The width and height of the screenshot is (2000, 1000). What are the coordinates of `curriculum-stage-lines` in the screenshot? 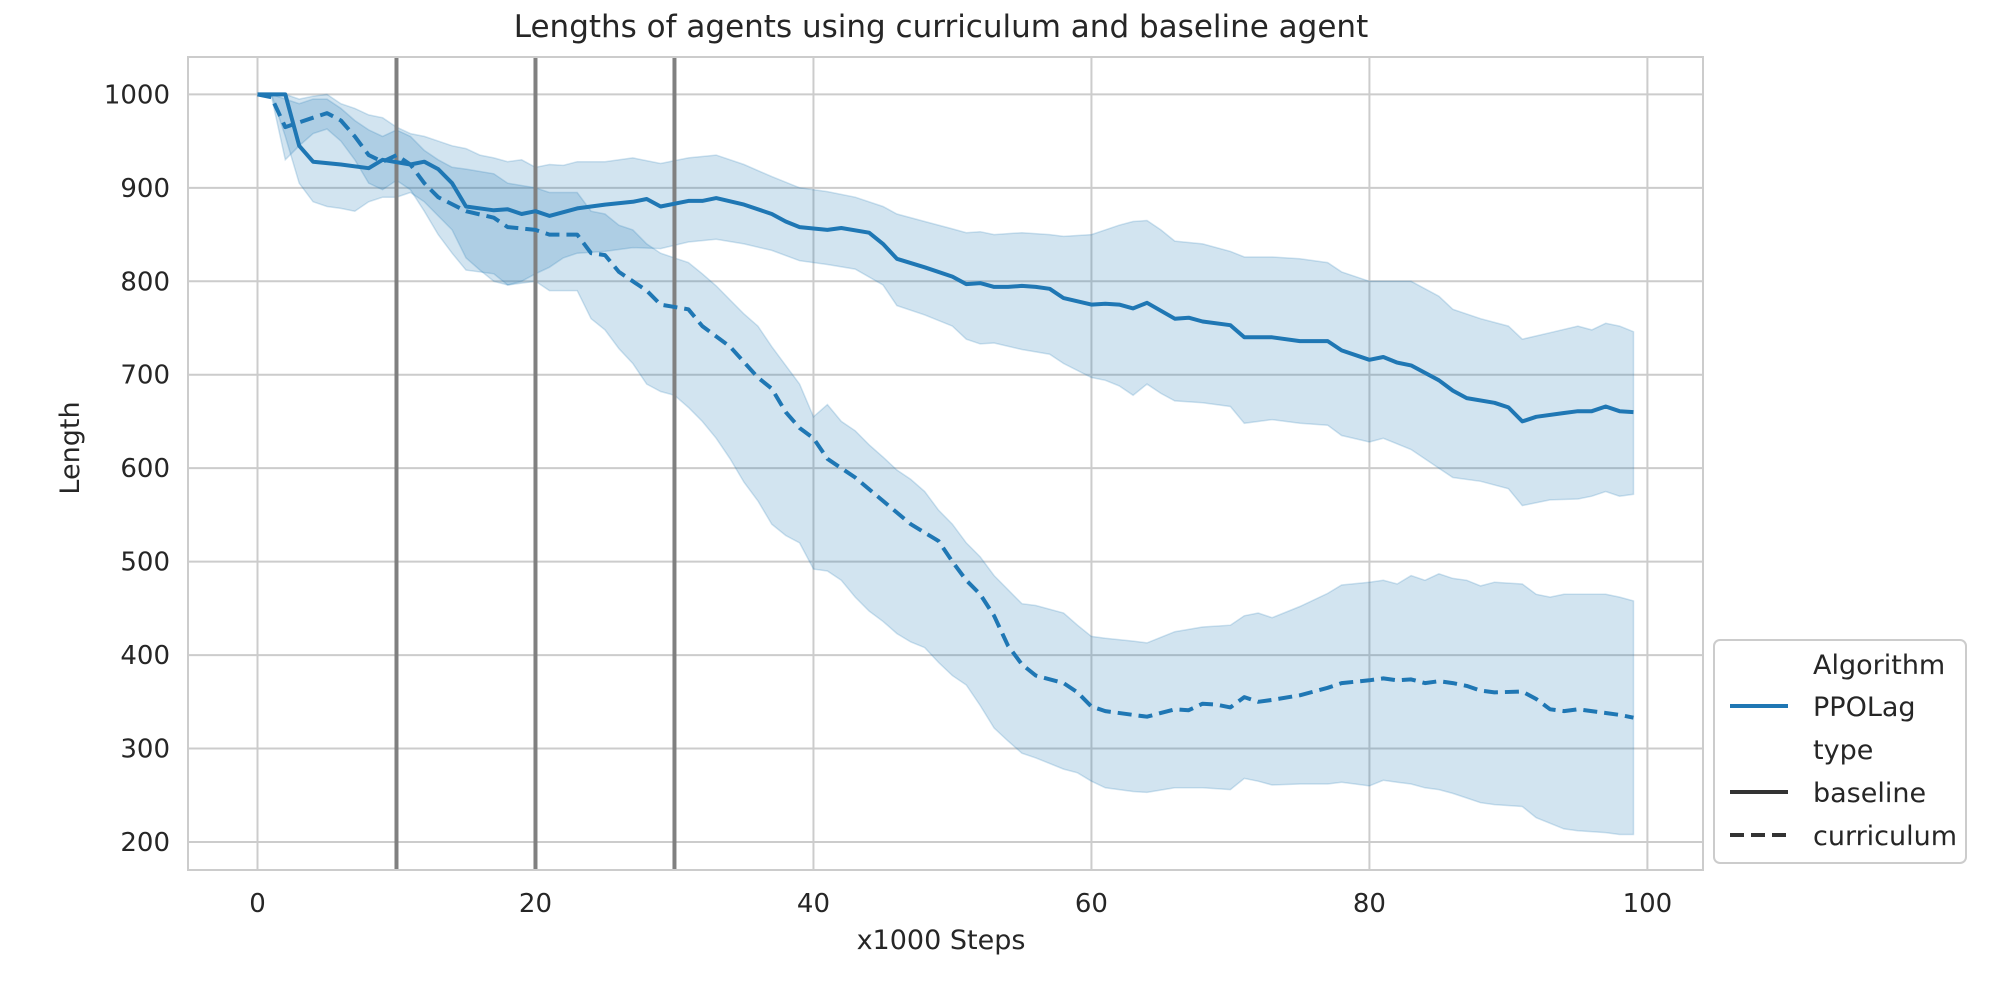 It's located at (535, 463).